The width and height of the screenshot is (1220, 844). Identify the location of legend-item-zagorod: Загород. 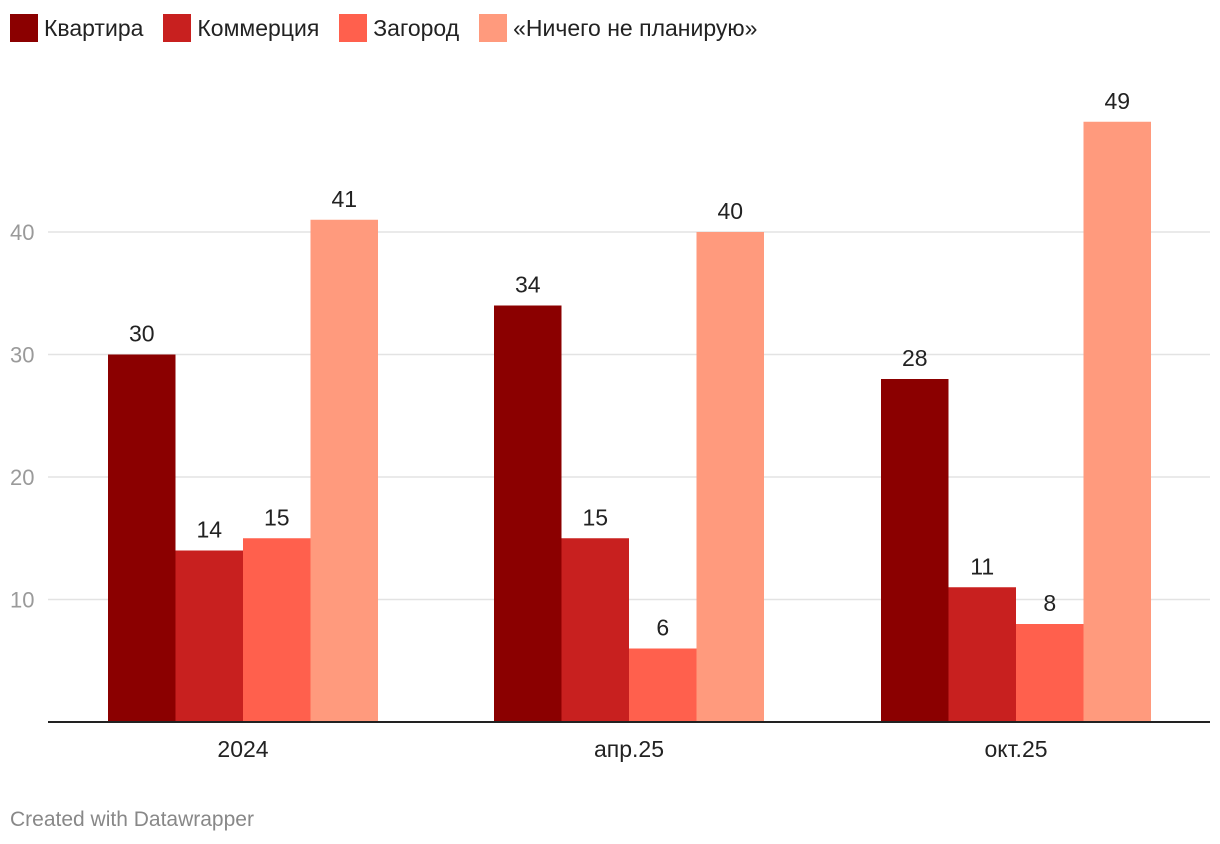
(399, 28).